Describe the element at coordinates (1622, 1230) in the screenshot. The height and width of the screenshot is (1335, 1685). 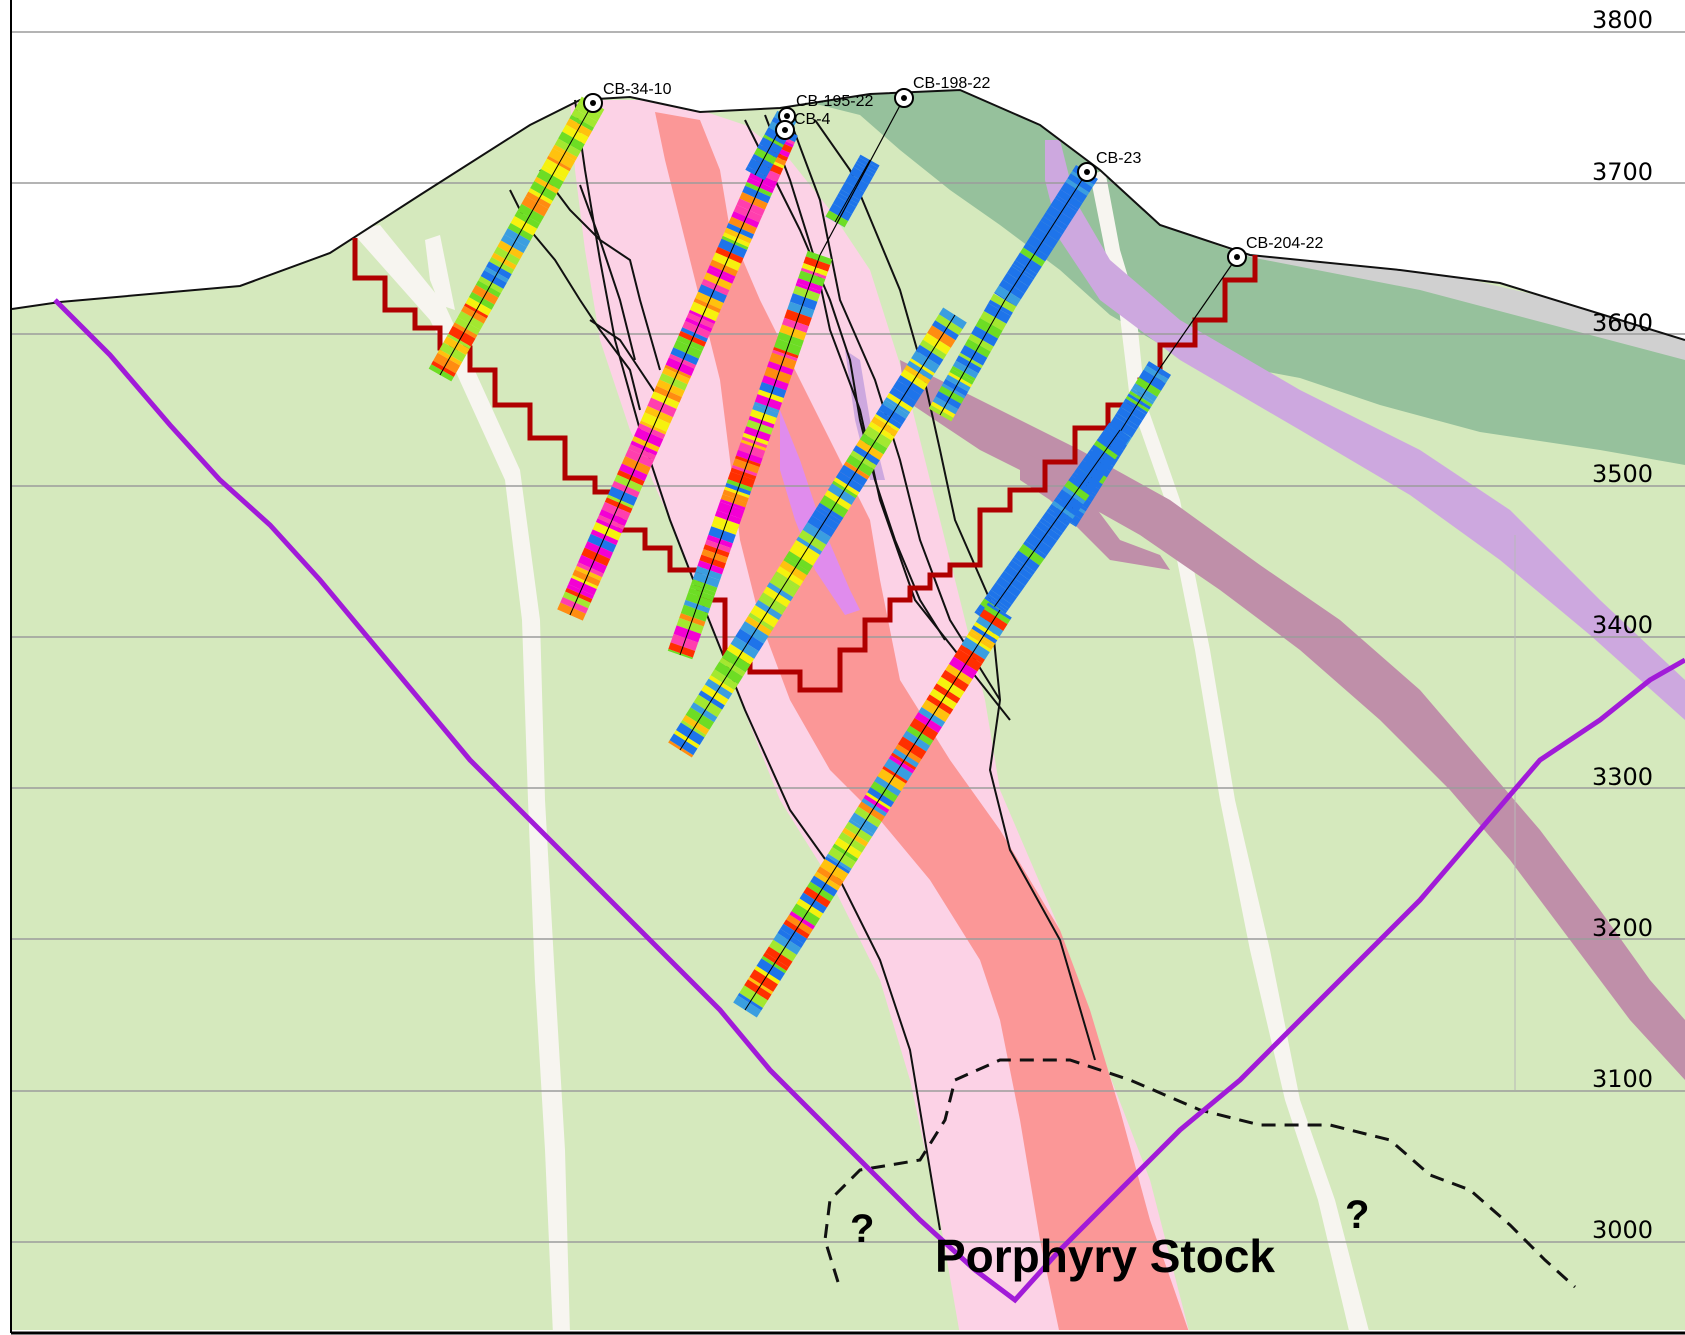
I see `elevation-label-3000: 3000` at that location.